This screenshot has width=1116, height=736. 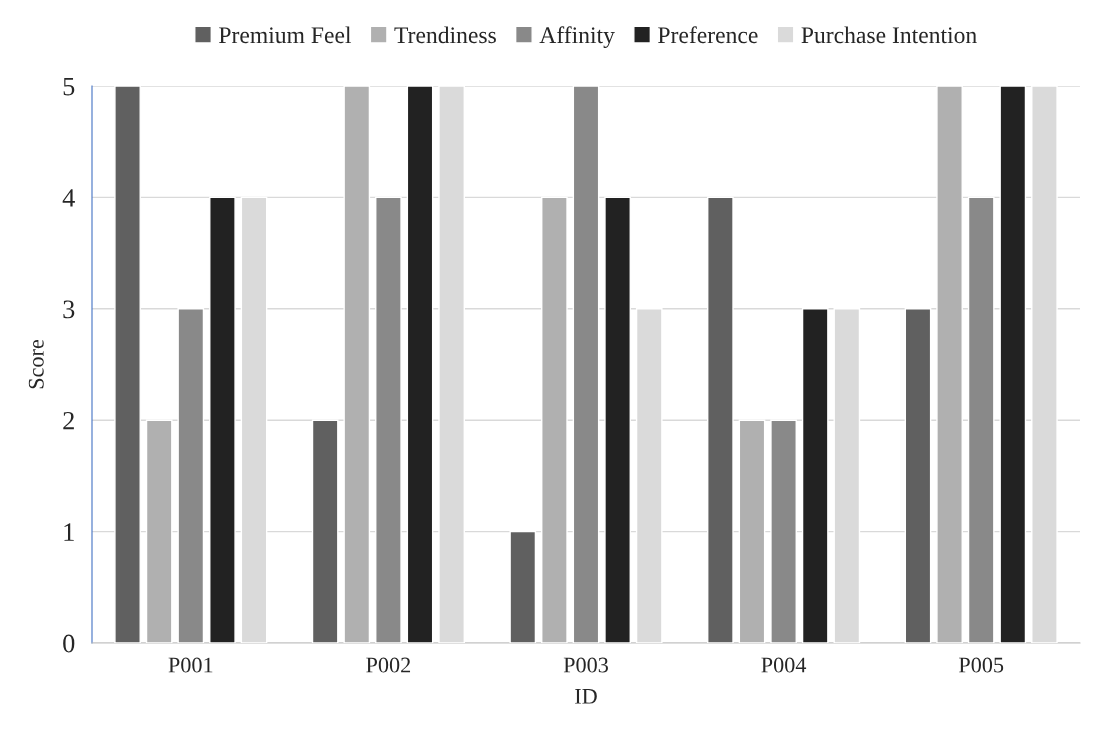 What do you see at coordinates (69, 86) in the screenshot?
I see `y-tick-label: 5` at bounding box center [69, 86].